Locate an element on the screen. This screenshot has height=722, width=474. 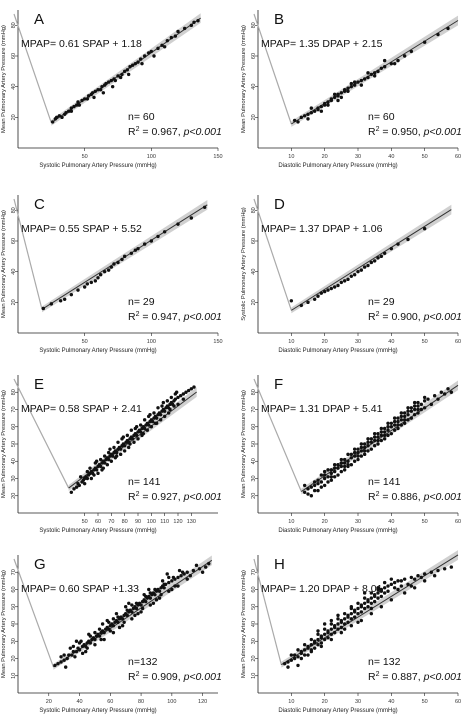
y-tick-label: 40 is located at coordinates (254, 461).